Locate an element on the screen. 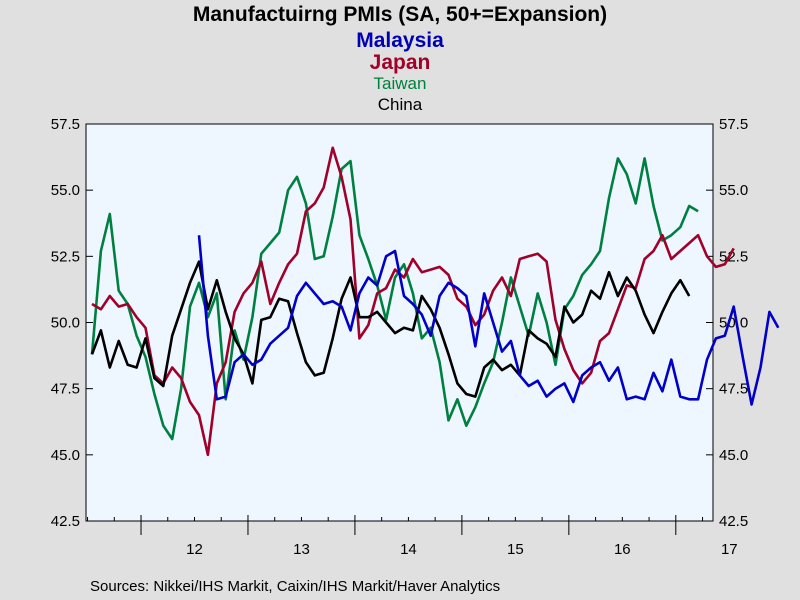 This screenshot has height=600, width=800. legend-taiwan: Taiwan is located at coordinates (400, 83).